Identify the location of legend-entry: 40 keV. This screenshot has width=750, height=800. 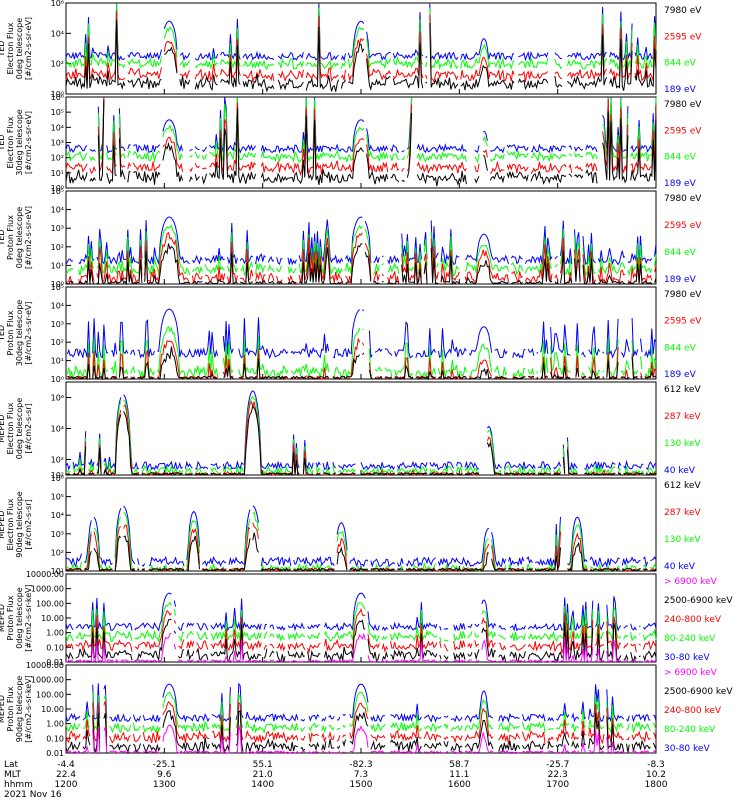
(680, 471).